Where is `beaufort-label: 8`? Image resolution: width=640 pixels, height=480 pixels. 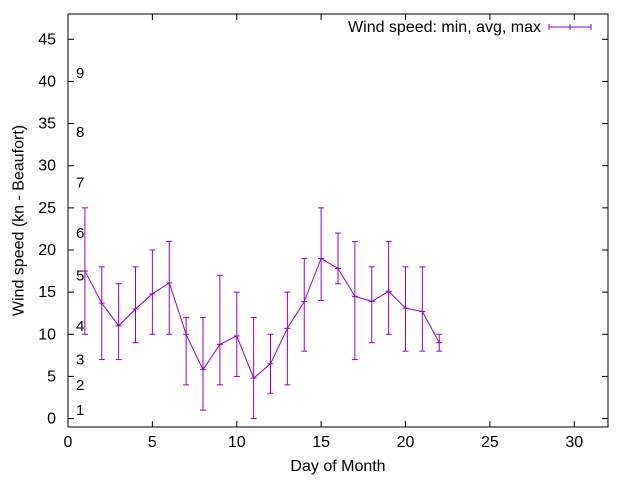
beaufort-label: 8 is located at coordinates (80, 132).